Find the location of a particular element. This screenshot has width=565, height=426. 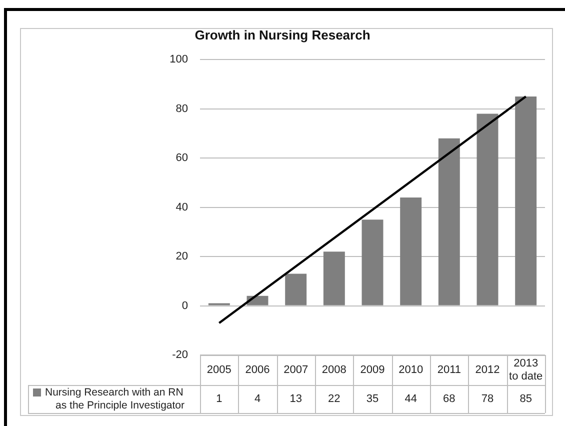

data-label: 68 is located at coordinates (449, 399).